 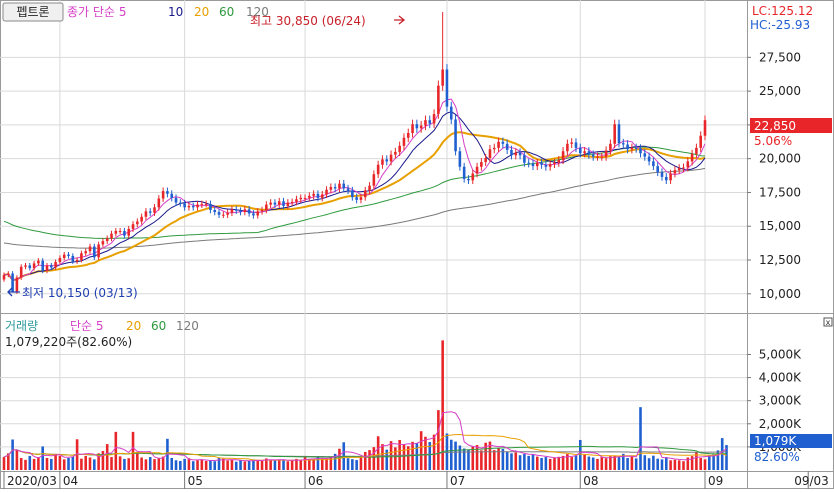 What do you see at coordinates (811, 481) in the screenshot?
I see `date-tick-label: 09/03` at bounding box center [811, 481].